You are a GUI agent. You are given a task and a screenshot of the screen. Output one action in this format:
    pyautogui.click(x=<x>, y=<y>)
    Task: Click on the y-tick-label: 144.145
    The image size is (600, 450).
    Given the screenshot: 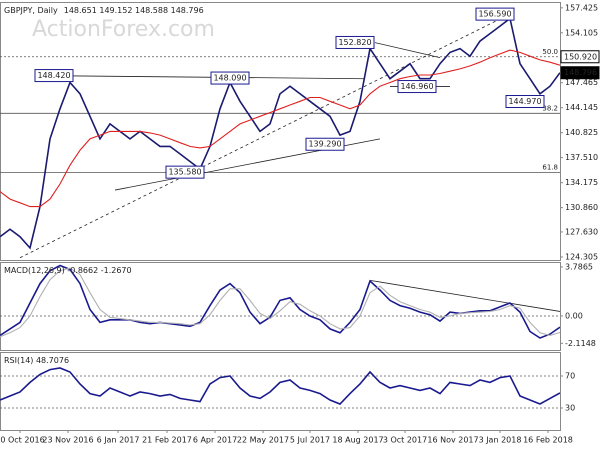 What is the action you would take?
    pyautogui.click(x=581, y=107)
    